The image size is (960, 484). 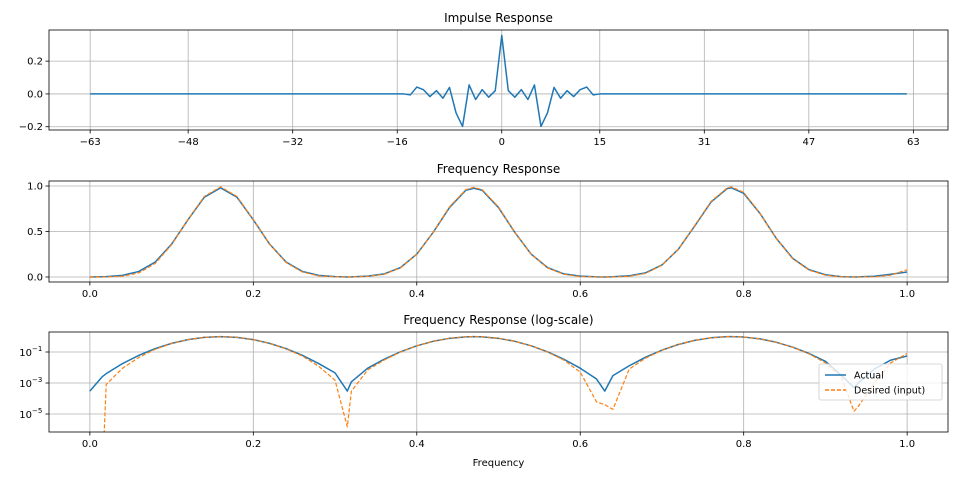 What do you see at coordinates (37, 349) in the screenshot?
I see `y-tick-label-exponent: −1` at bounding box center [37, 349].